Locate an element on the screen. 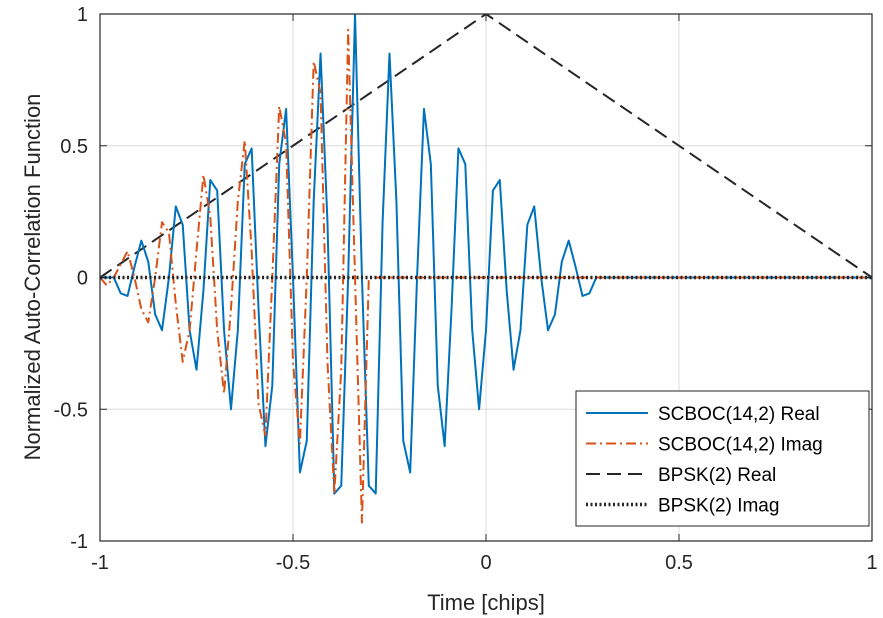 This screenshot has width=883, height=618. y-tick-label: -0.5 is located at coordinates (71, 410).